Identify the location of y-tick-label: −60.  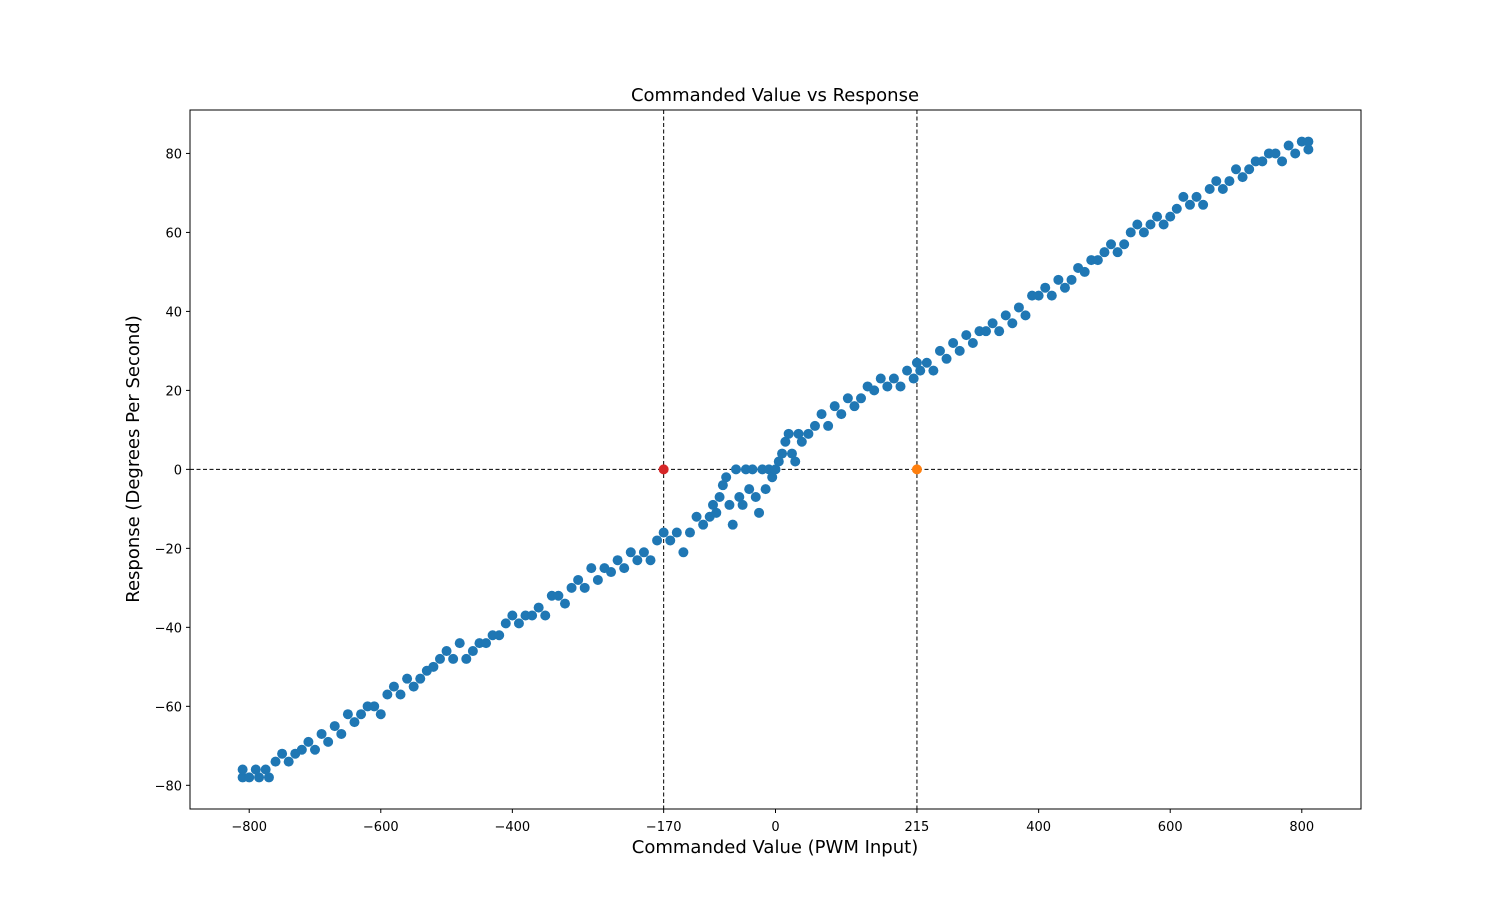
(168, 707).